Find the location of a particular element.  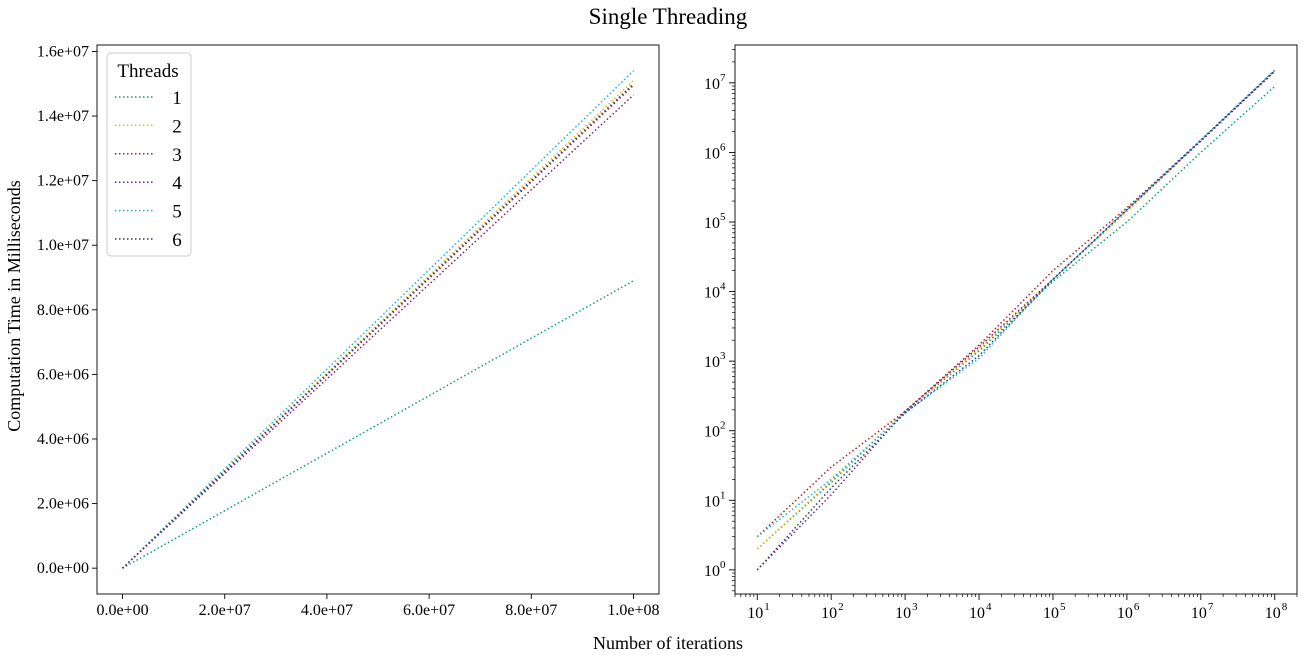

legend-title: Threads is located at coordinates (147, 71).